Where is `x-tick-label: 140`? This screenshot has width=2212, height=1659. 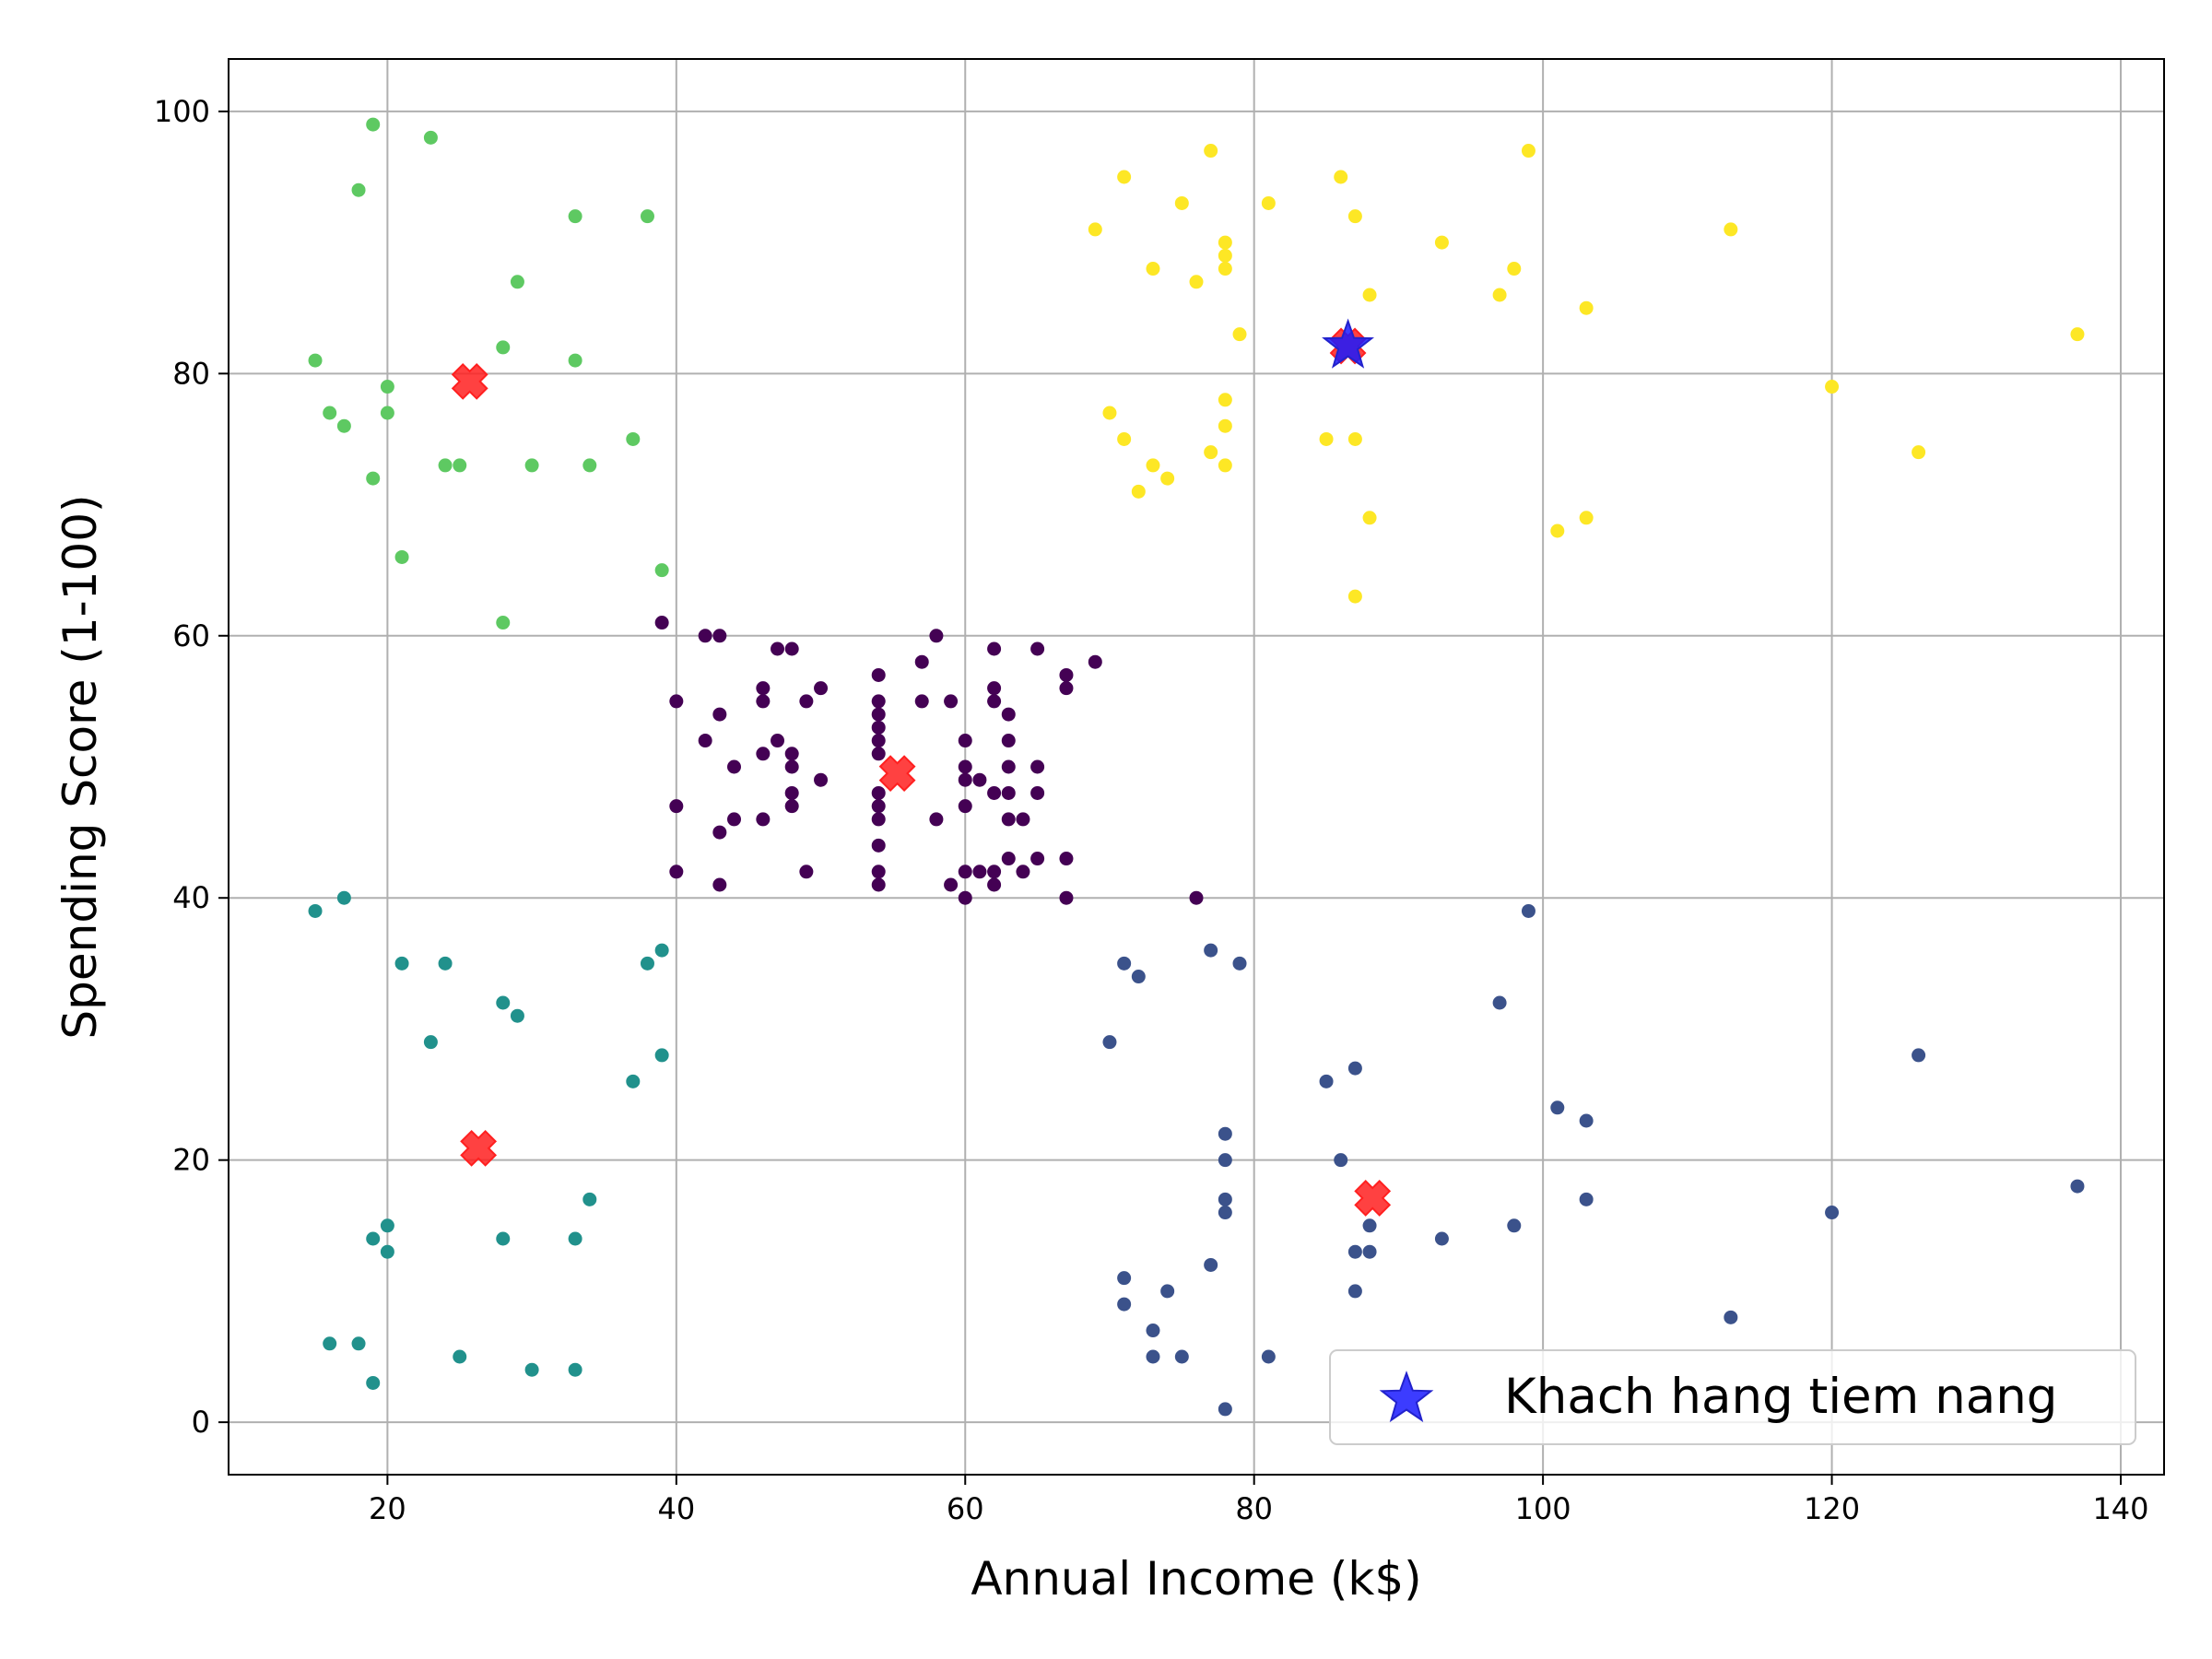 x-tick-label: 140 is located at coordinates (2120, 1508).